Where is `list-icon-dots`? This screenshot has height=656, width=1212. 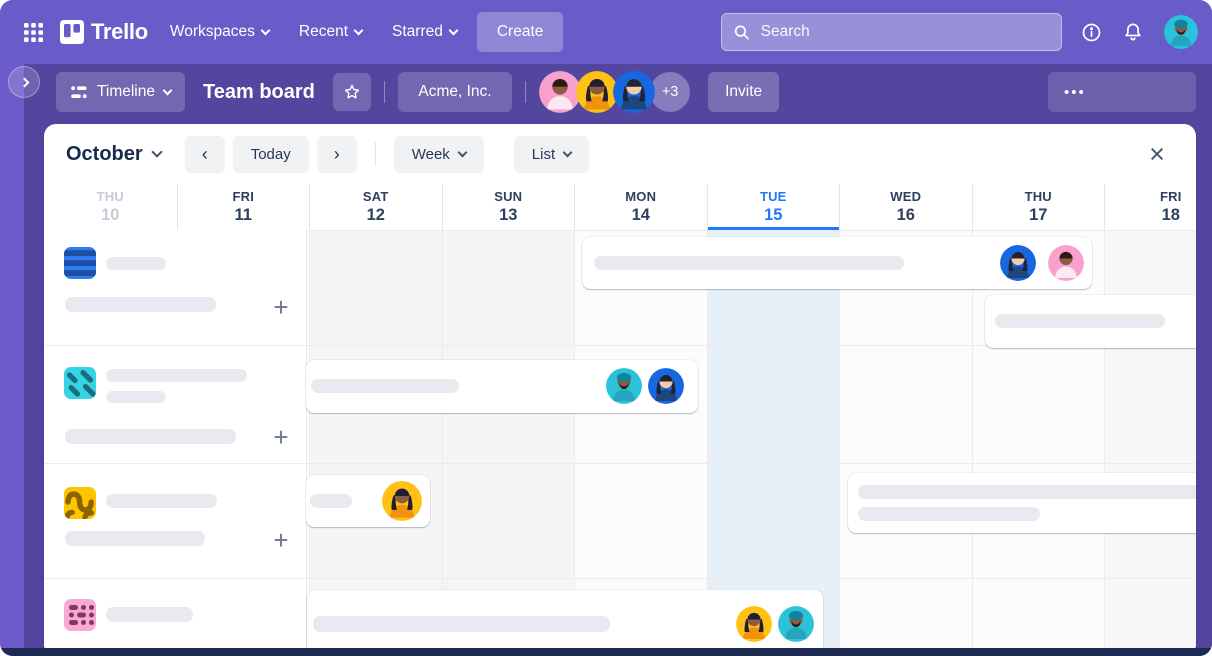
list-icon-dots is located at coordinates (80, 615).